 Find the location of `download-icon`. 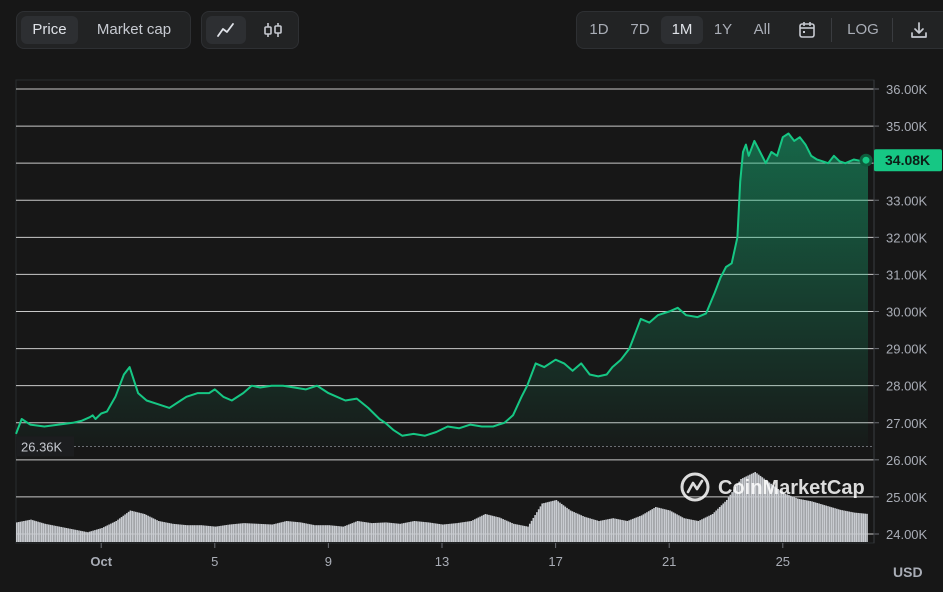

download-icon is located at coordinates (919, 30).